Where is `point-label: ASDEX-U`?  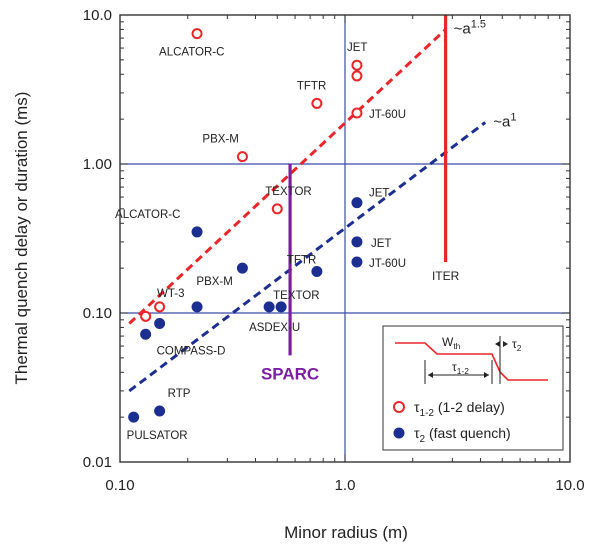
point-label: ASDEX-U is located at coordinates (274, 328).